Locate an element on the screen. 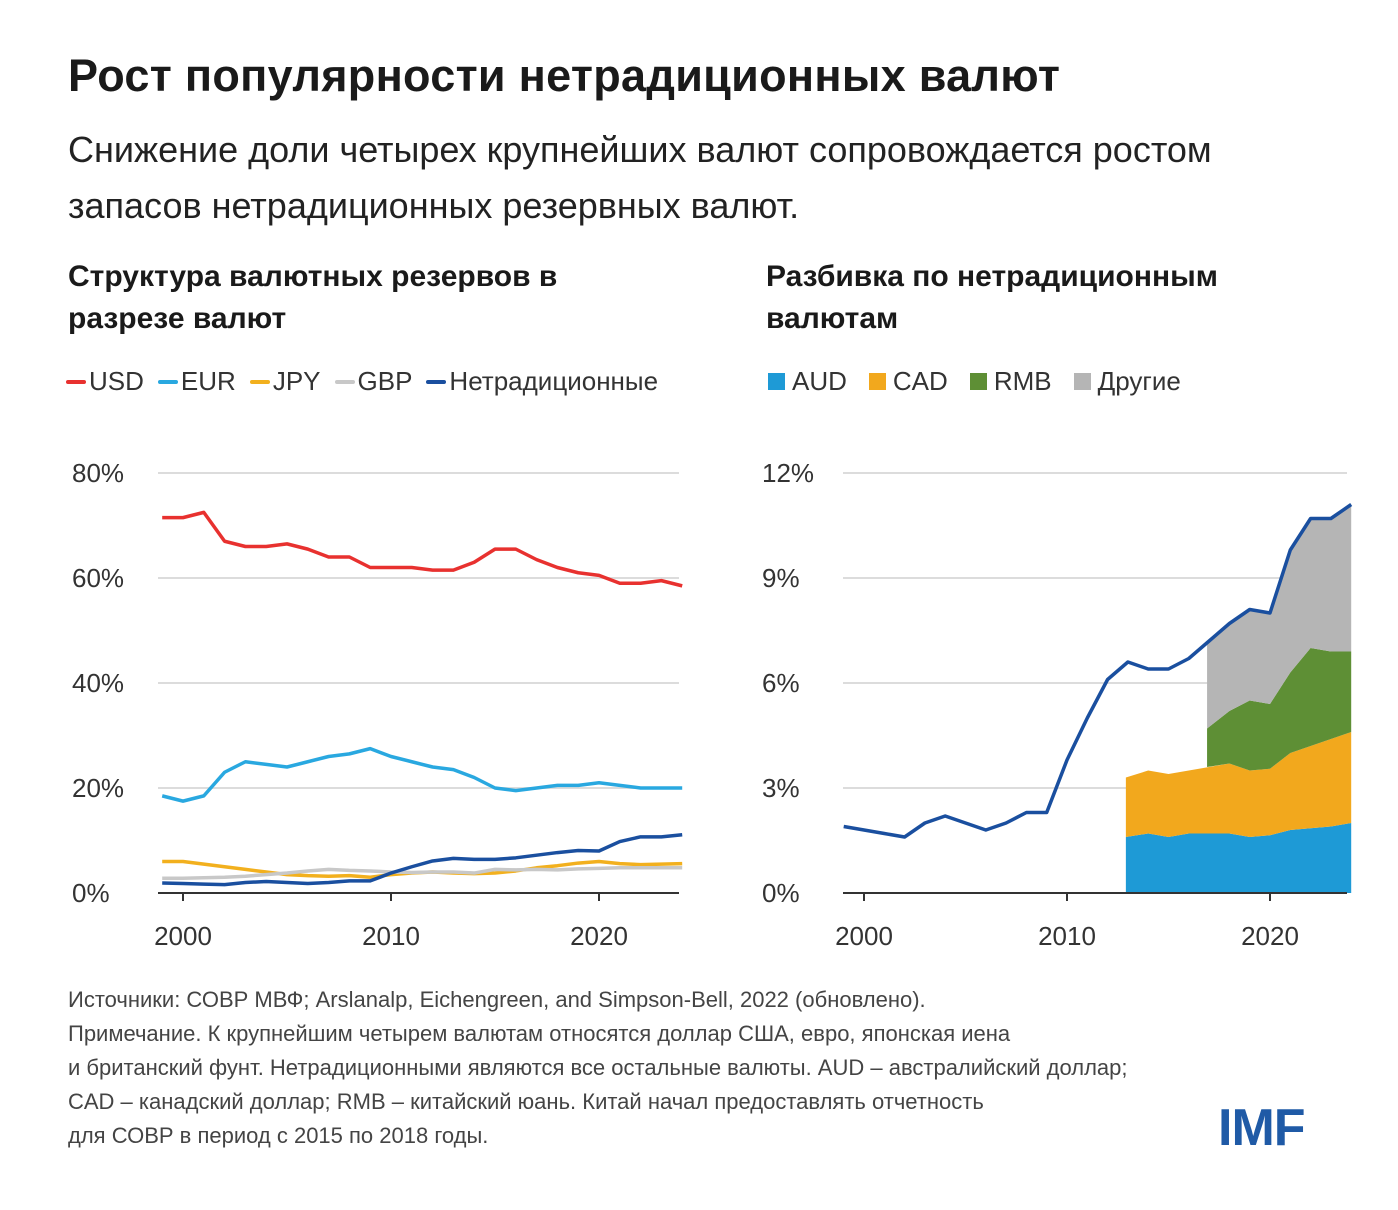  right-ytick-label: 3% is located at coordinates (781, 788).